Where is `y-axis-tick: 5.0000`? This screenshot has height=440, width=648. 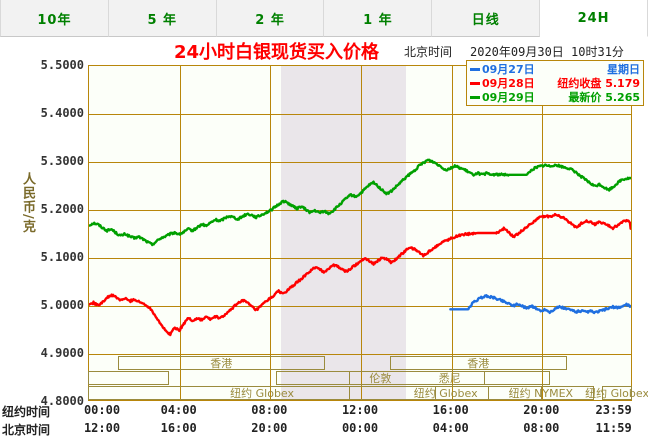 y-axis-tick: 5.0000 is located at coordinates (62, 305).